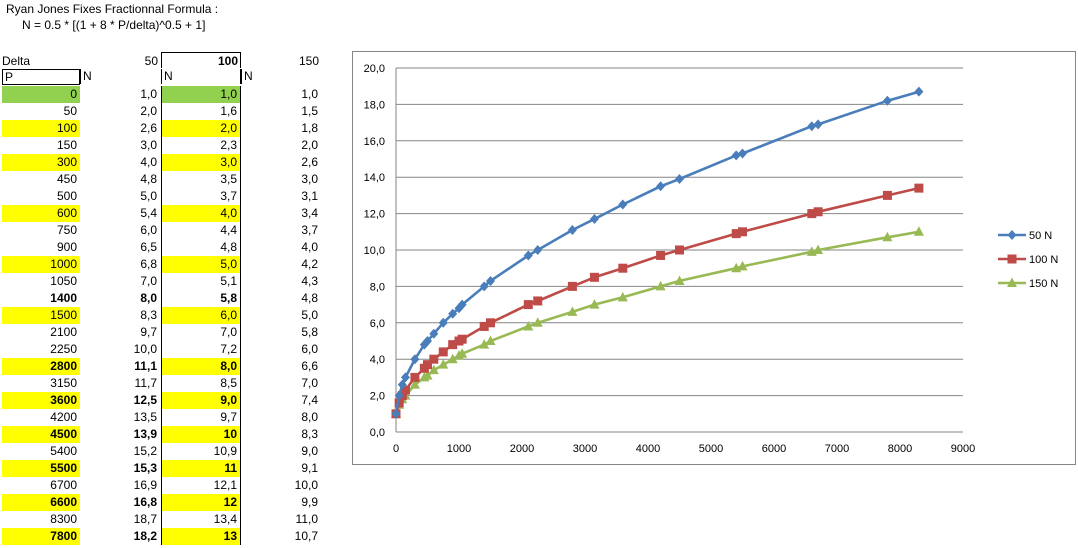 This screenshot has height=548, width=1078. I want to click on cell-n-50: 6,0, so click(148, 230).